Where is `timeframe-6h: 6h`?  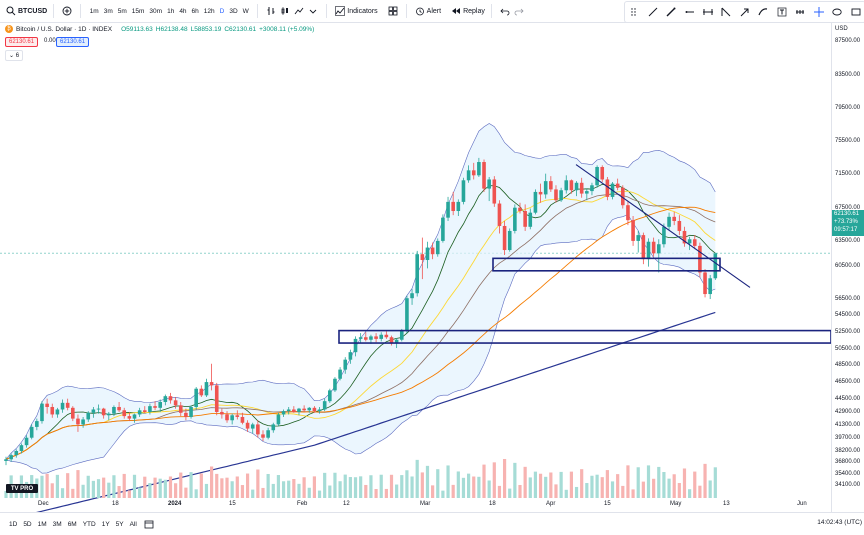
timeframe-6h: 6h is located at coordinates (195, 11).